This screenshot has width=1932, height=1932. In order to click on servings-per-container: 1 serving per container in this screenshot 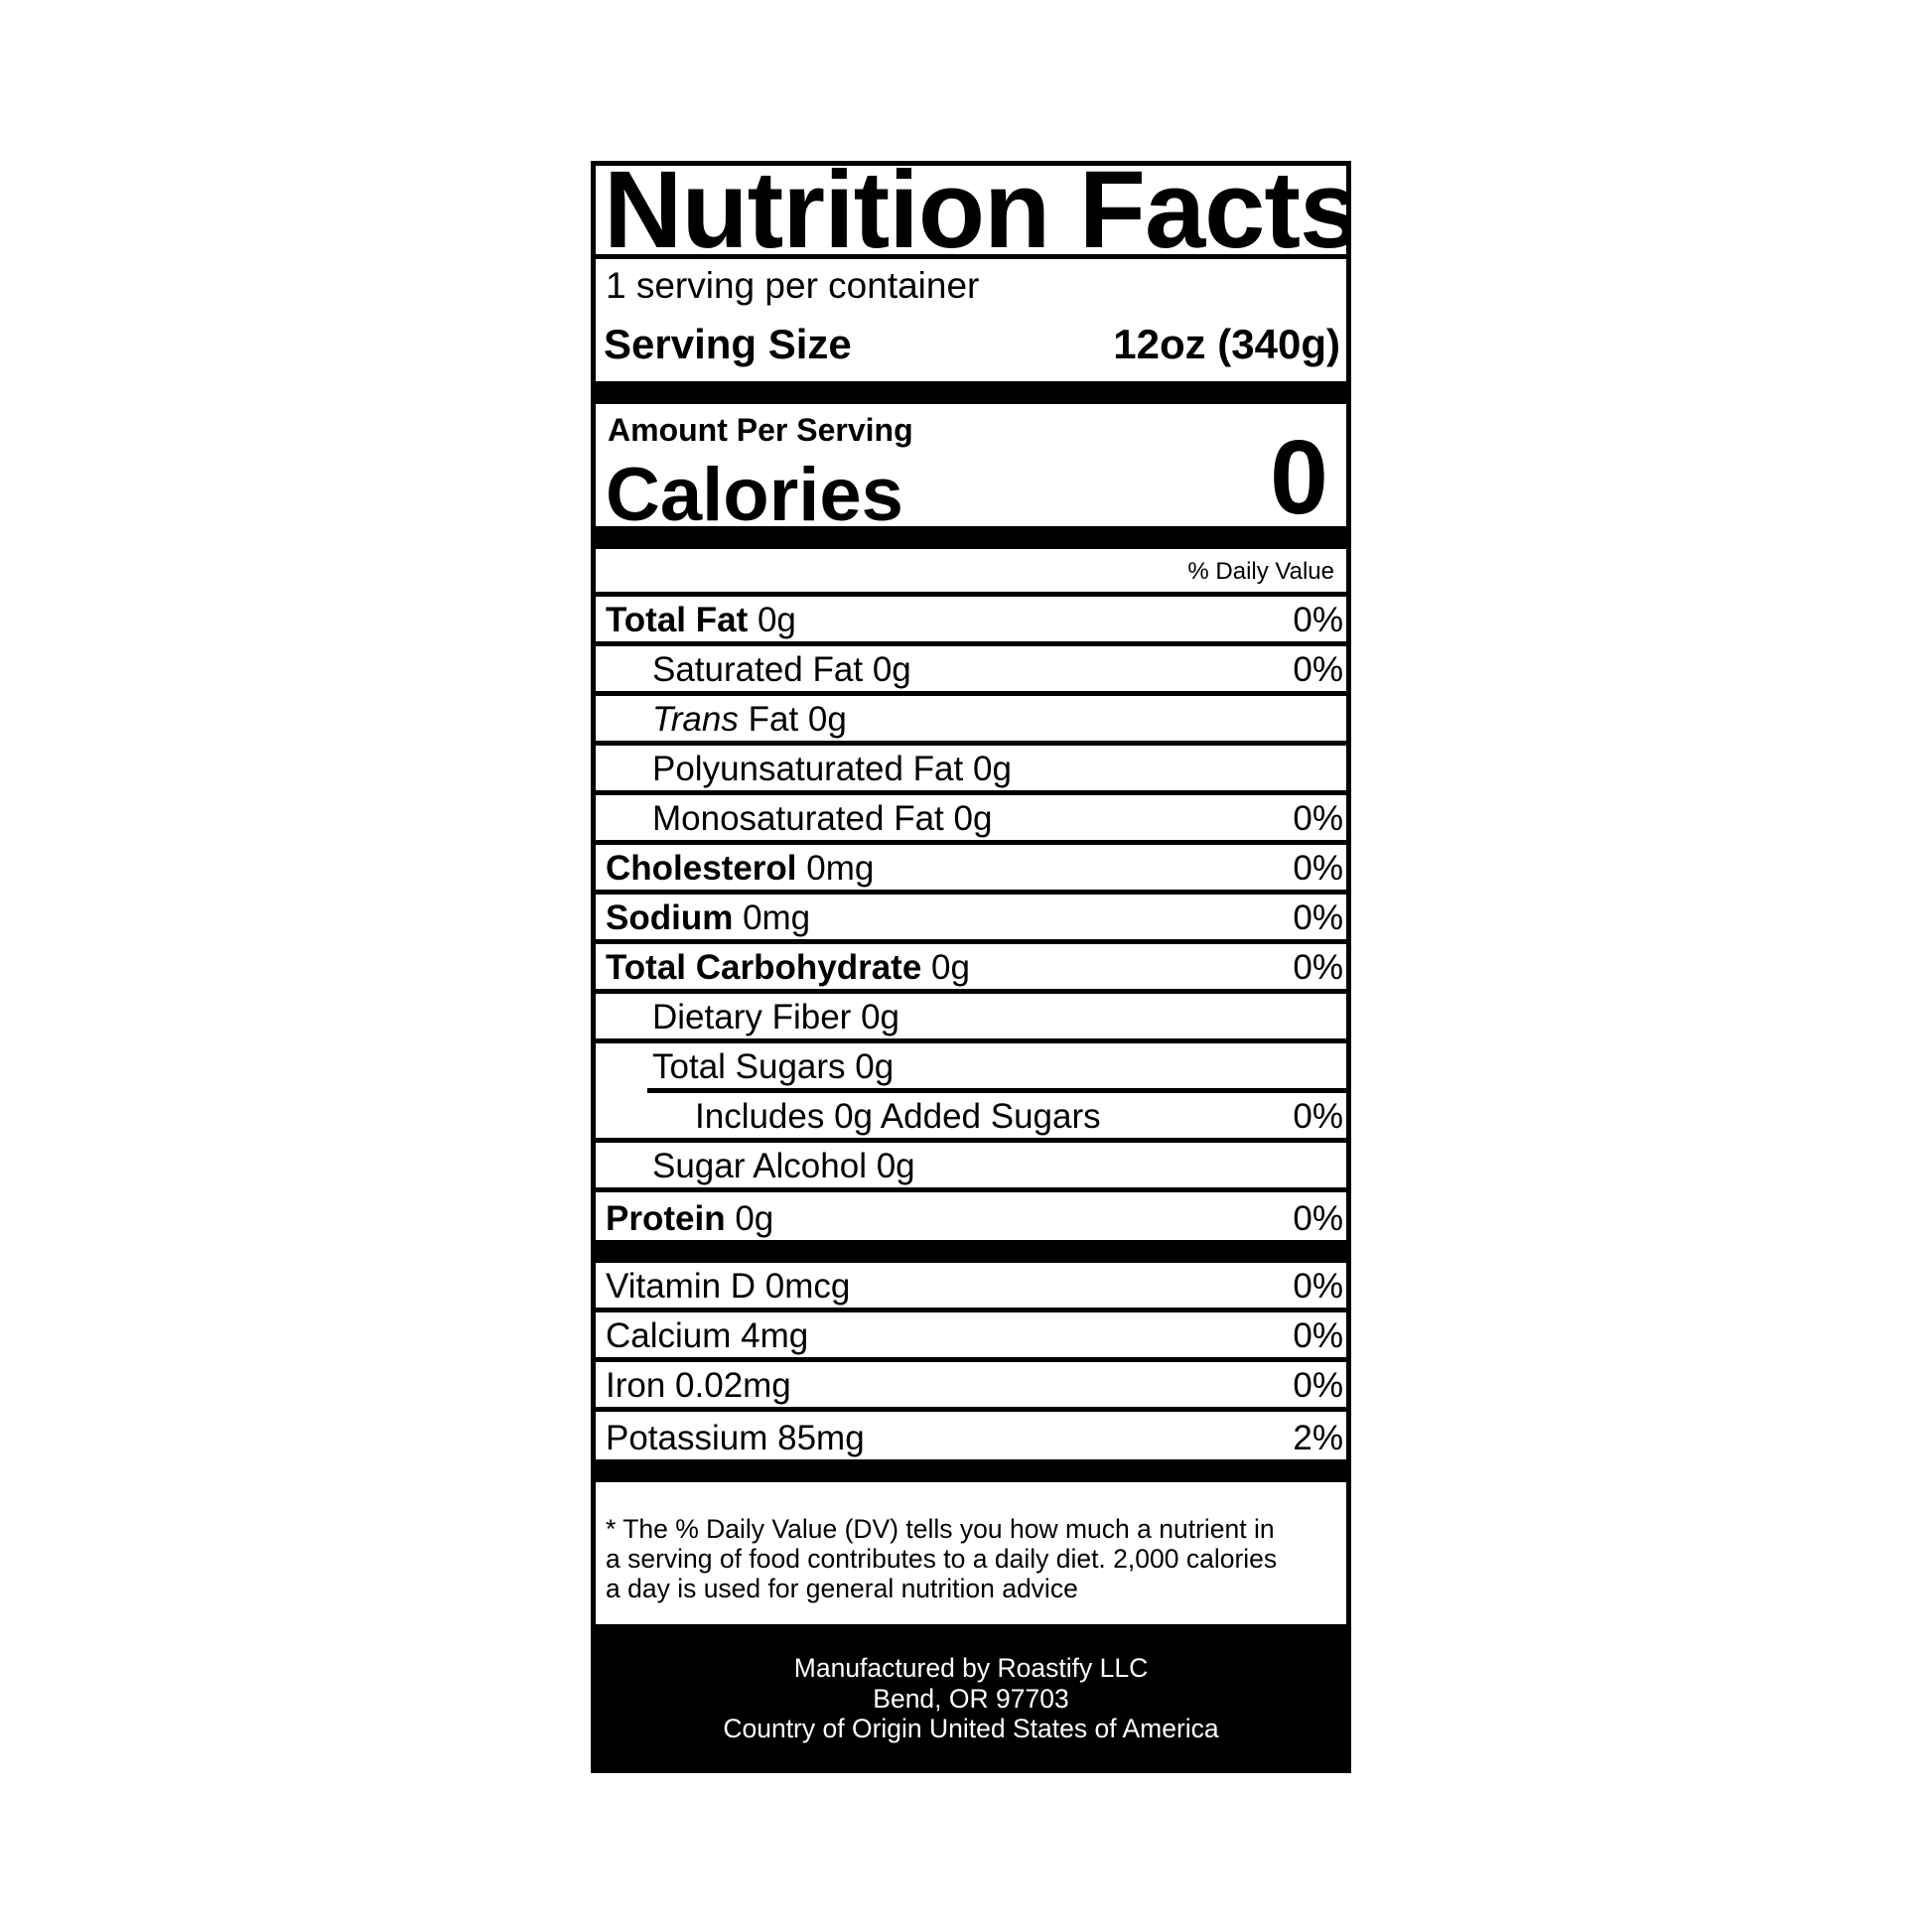, I will do `click(793, 285)`.